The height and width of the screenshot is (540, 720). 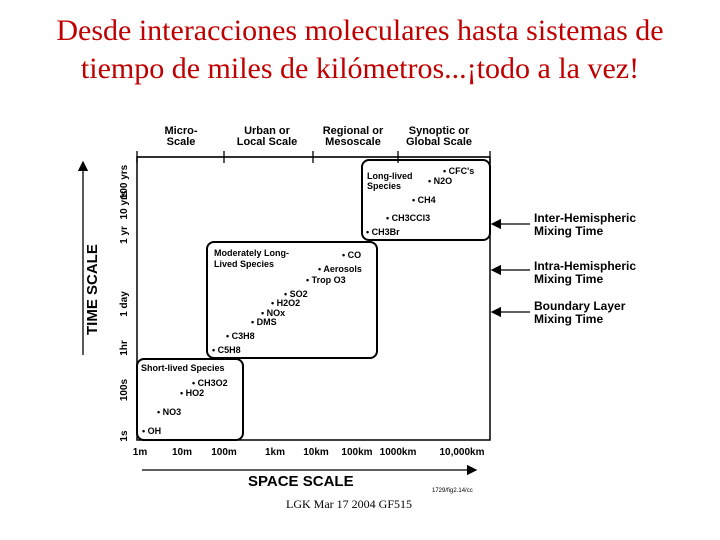 I want to click on species-ch4: • CH4, so click(x=424, y=200).